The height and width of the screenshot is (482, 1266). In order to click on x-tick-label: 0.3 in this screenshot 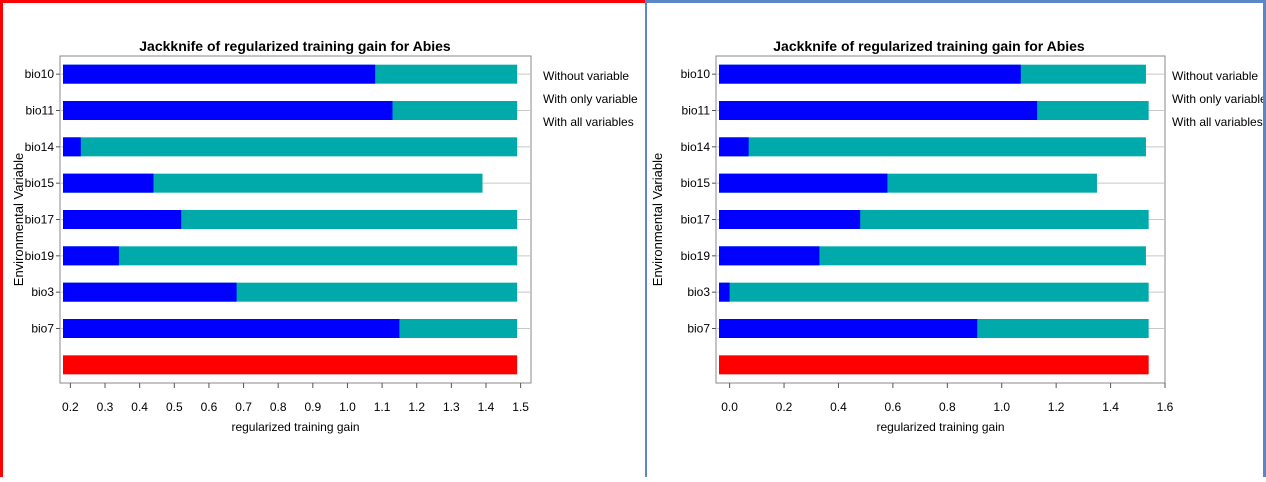, I will do `click(105, 407)`.